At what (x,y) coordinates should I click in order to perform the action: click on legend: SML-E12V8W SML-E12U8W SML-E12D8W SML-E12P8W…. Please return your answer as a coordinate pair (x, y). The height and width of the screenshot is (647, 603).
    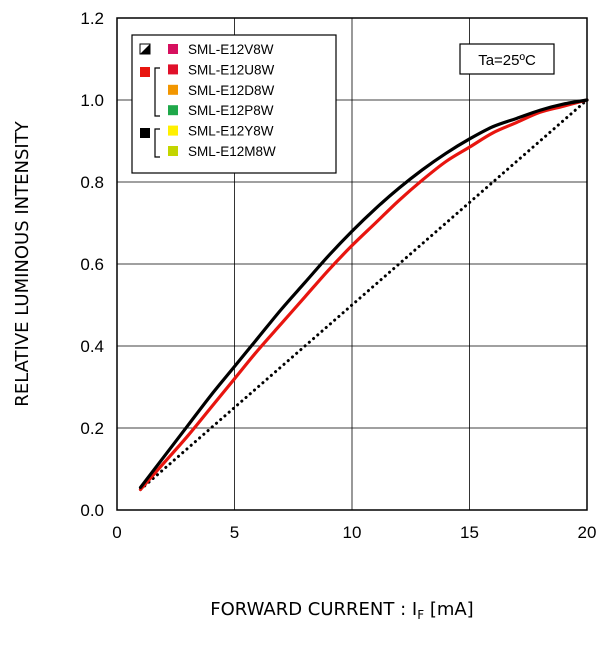
    Looking at the image, I should click on (234, 104).